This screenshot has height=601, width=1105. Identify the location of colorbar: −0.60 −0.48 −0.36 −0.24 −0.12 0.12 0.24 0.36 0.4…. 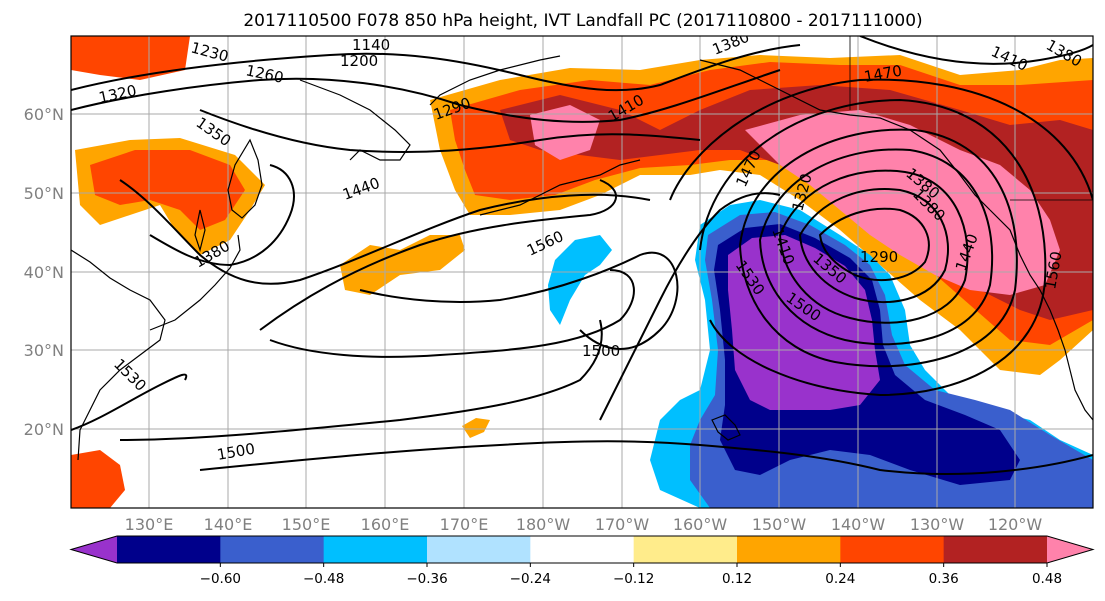
(582, 561).